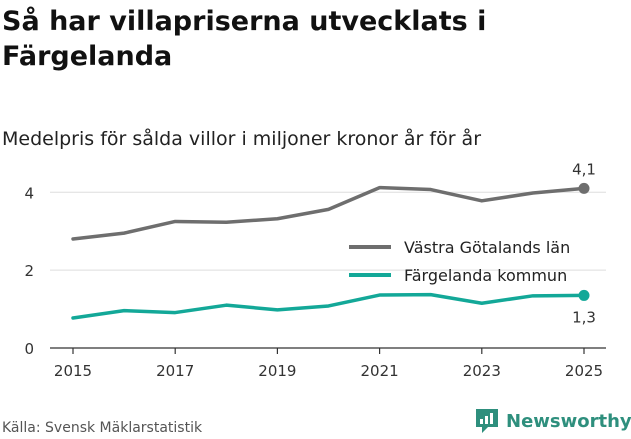  I want to click on x-tick-label: 2021, so click(380, 371).